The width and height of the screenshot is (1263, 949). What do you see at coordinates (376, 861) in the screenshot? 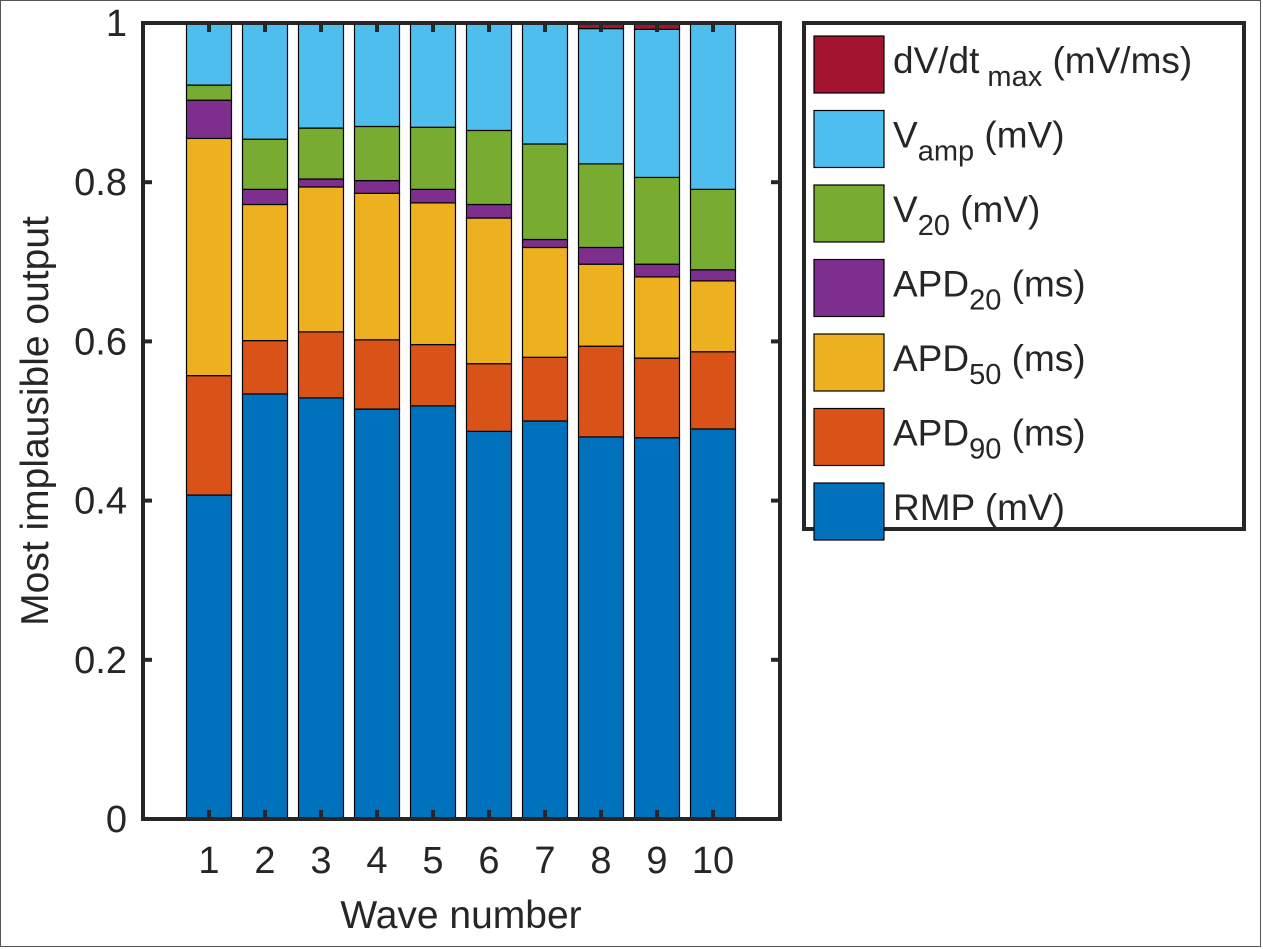
I see `x-tick-label: 4` at bounding box center [376, 861].